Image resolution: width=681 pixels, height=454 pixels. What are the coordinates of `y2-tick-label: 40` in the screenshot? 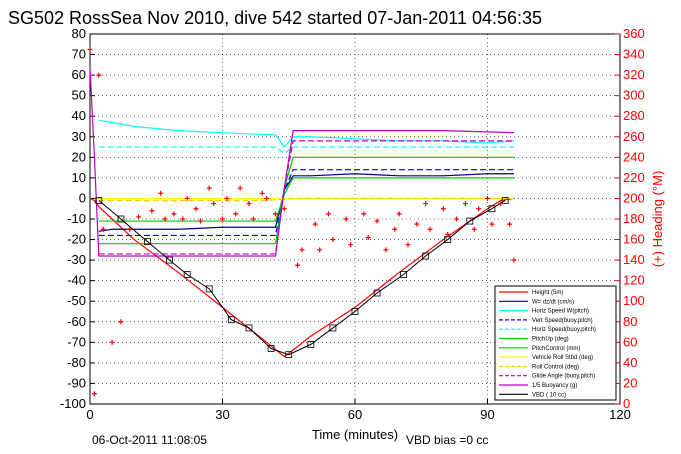 It's located at (630, 362).